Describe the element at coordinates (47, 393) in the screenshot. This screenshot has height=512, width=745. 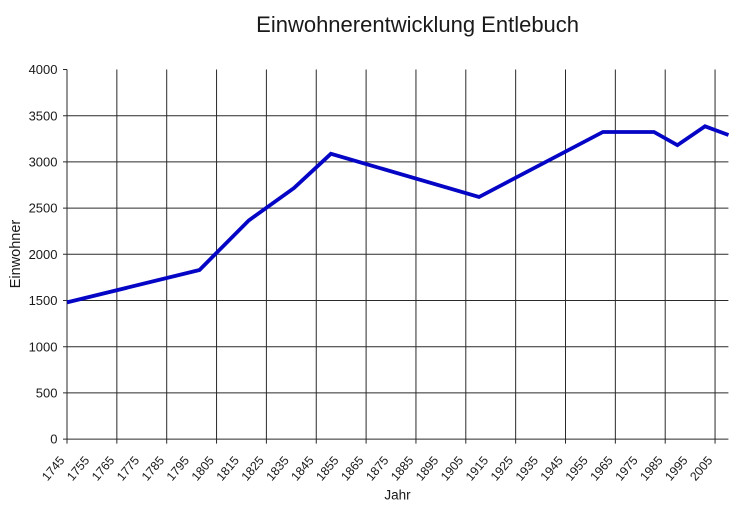
I see `svg-text: 500` at that location.